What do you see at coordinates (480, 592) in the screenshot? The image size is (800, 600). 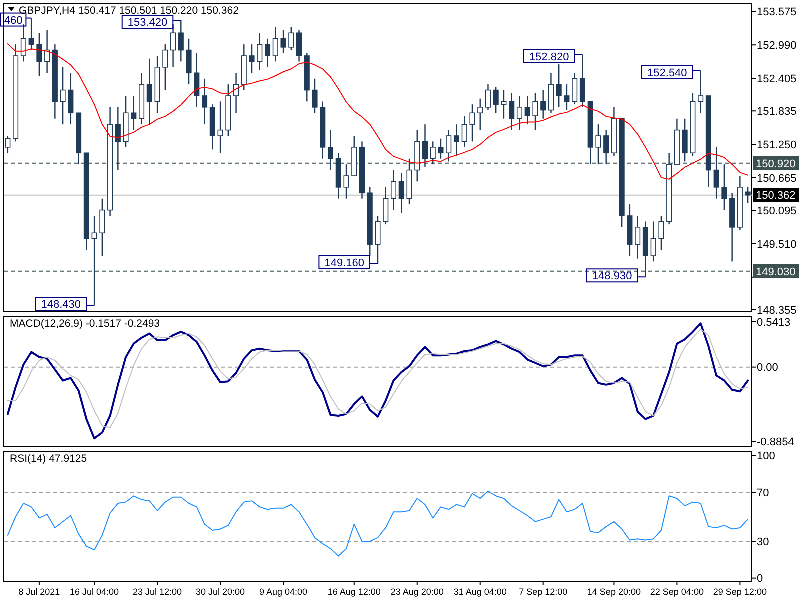 I see `x-tick-label: 31 Aug 04:00` at bounding box center [480, 592].